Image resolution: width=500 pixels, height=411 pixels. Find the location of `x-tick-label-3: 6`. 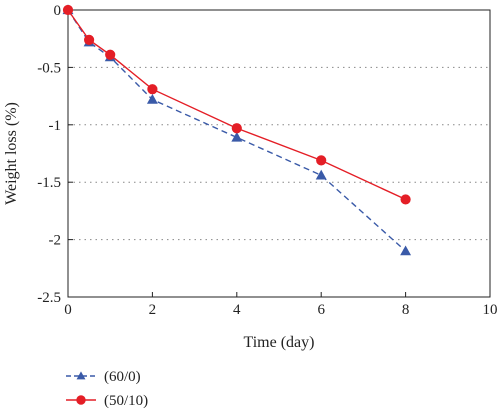

x-tick-label-3: 6 is located at coordinates (321, 310).